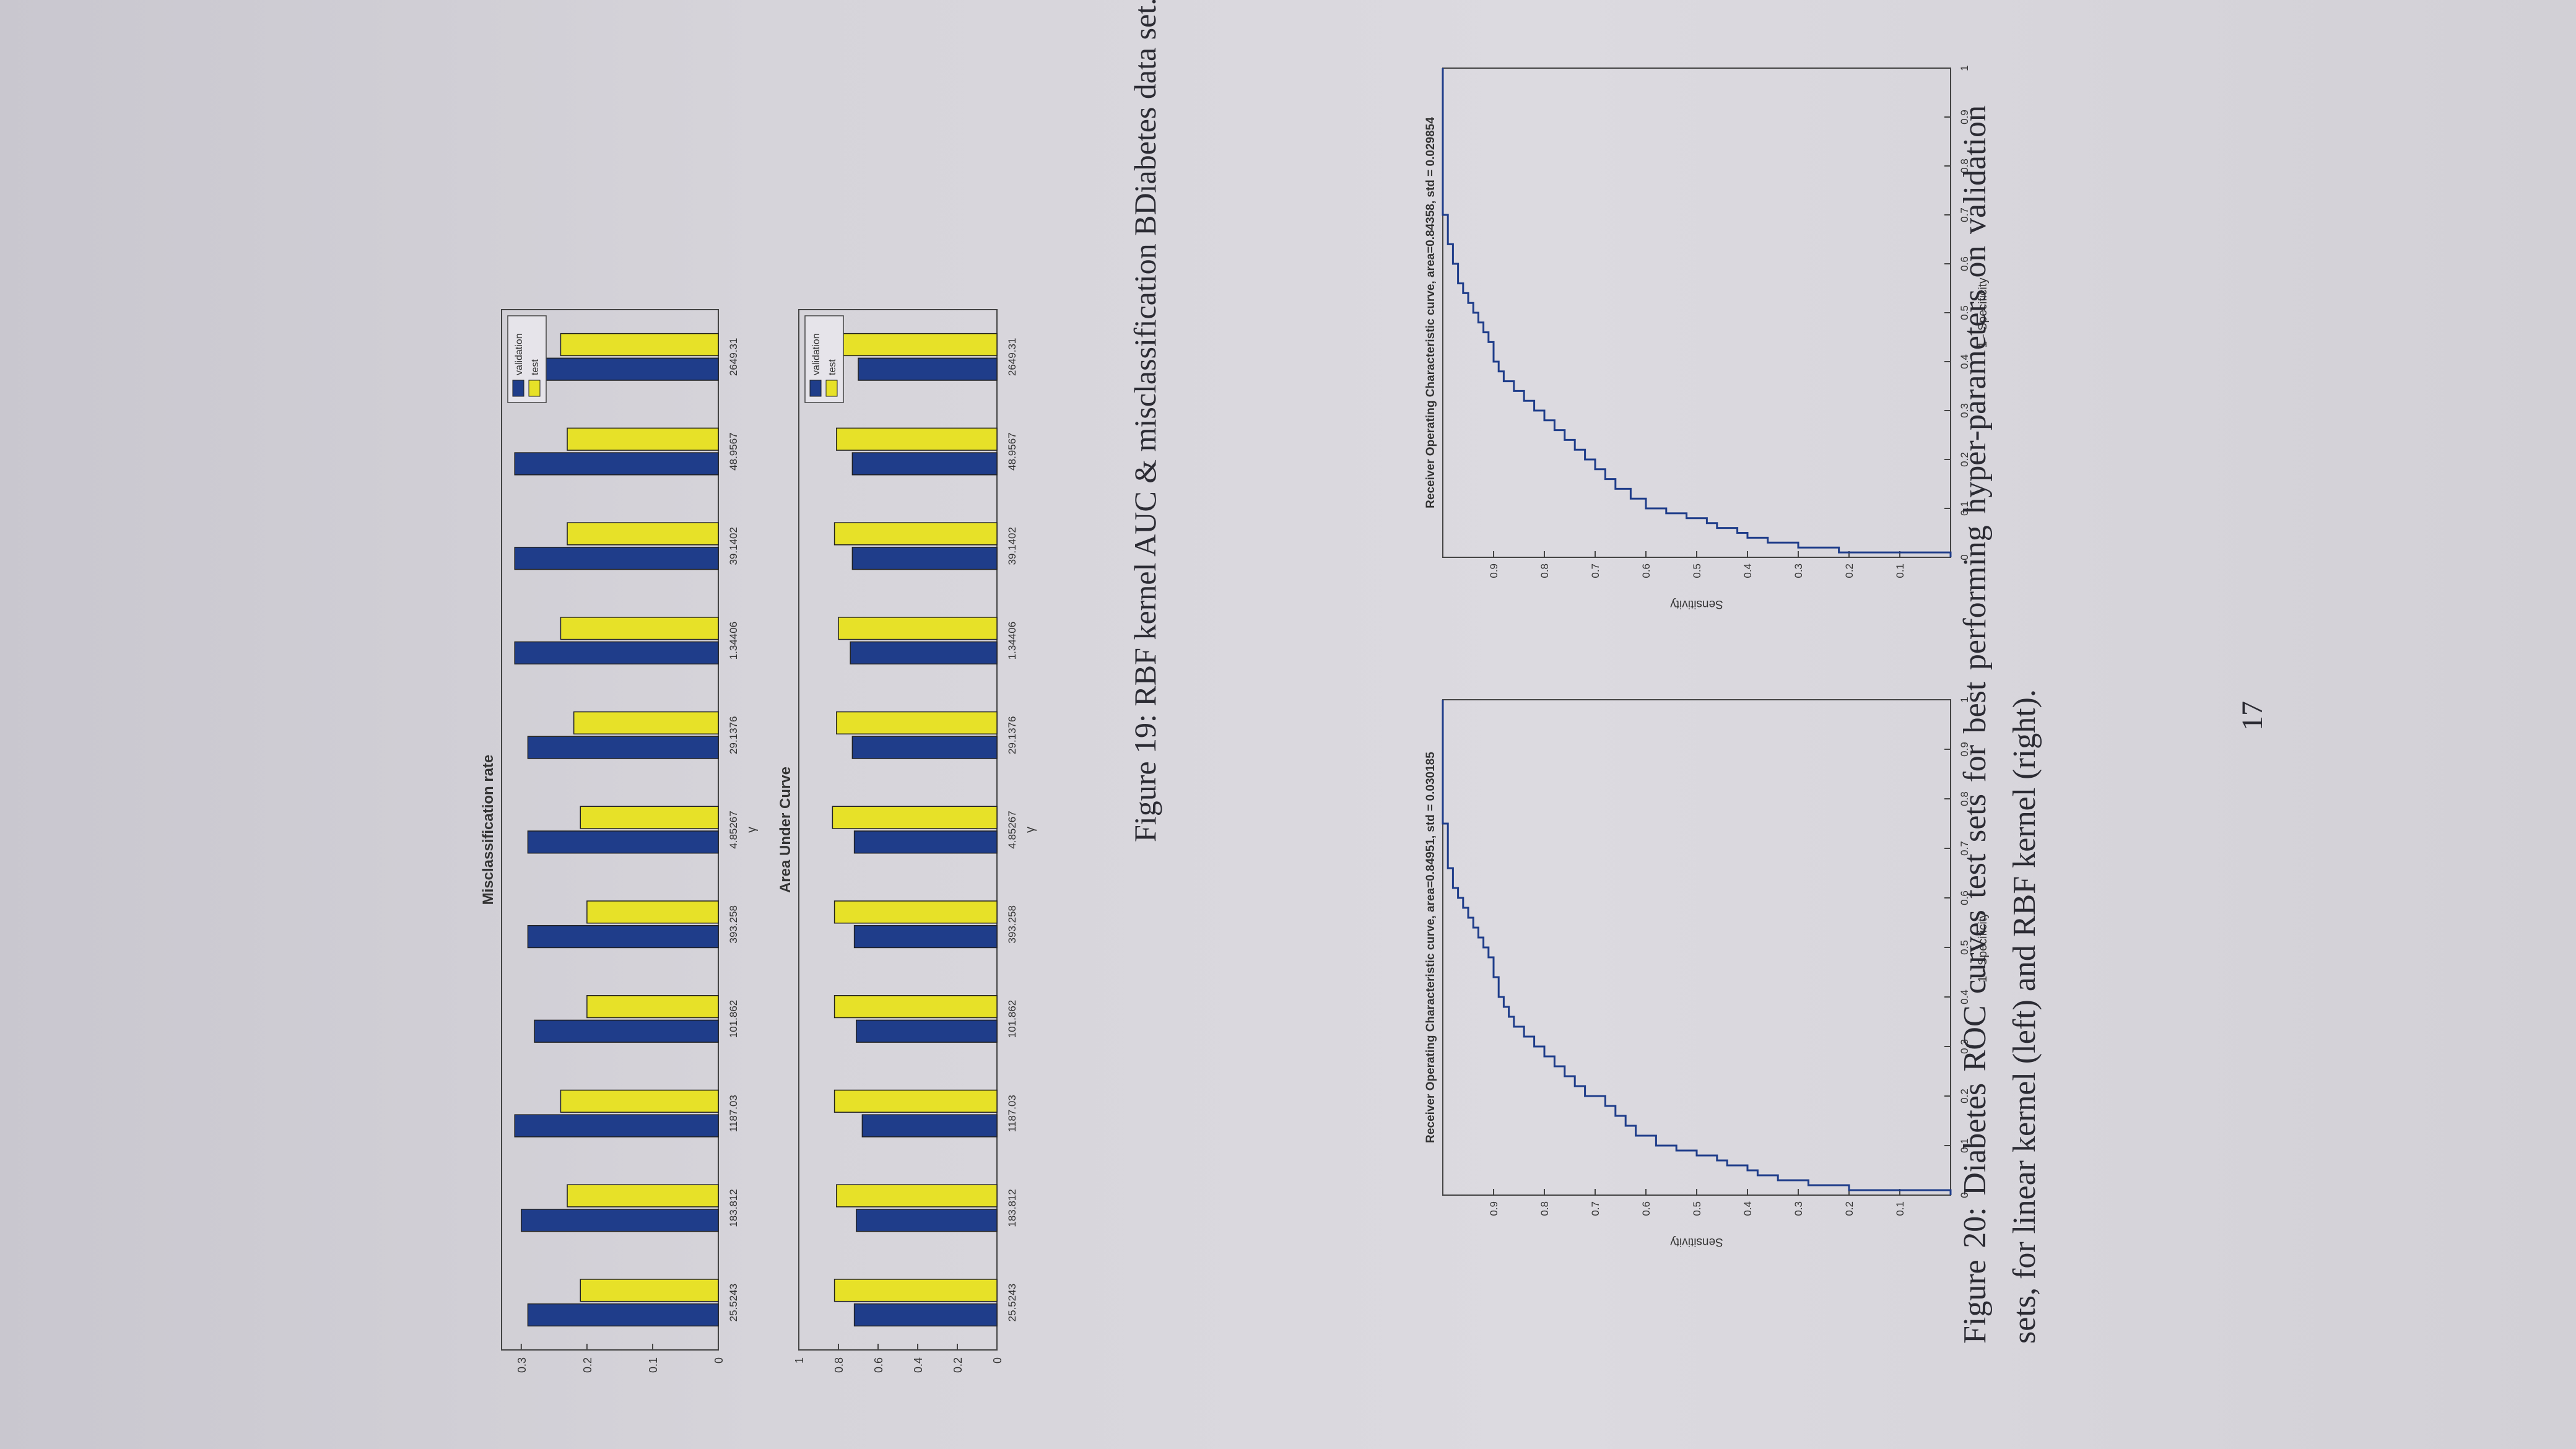  Describe the element at coordinates (733, 640) in the screenshot. I see `x-tick-label: 1.34406` at that location.